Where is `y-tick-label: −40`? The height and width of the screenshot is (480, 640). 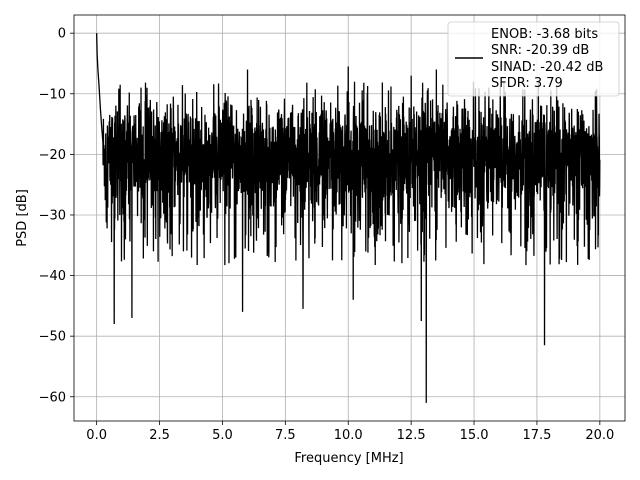 y-tick-label: −40 is located at coordinates (52, 276).